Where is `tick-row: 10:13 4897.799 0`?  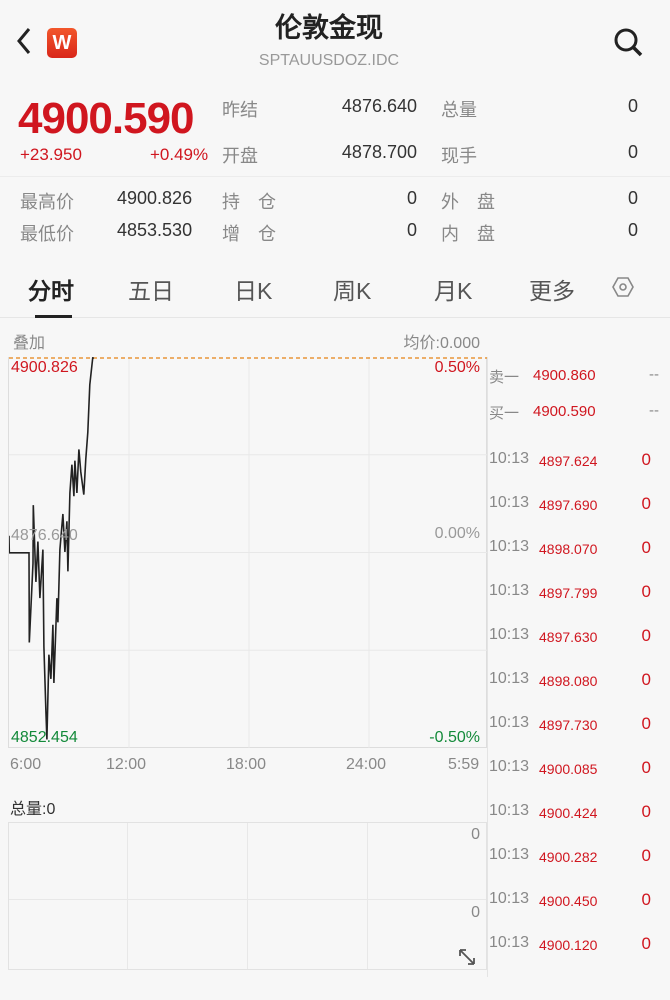
tick-row: 10:13 4897.799 0 is located at coordinates (570, 594).